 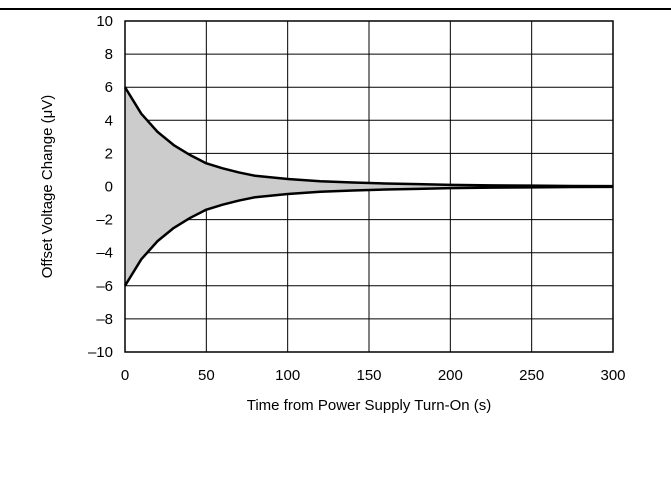 What do you see at coordinates (104, 253) in the screenshot?
I see `y-tick-label: –4` at bounding box center [104, 253].